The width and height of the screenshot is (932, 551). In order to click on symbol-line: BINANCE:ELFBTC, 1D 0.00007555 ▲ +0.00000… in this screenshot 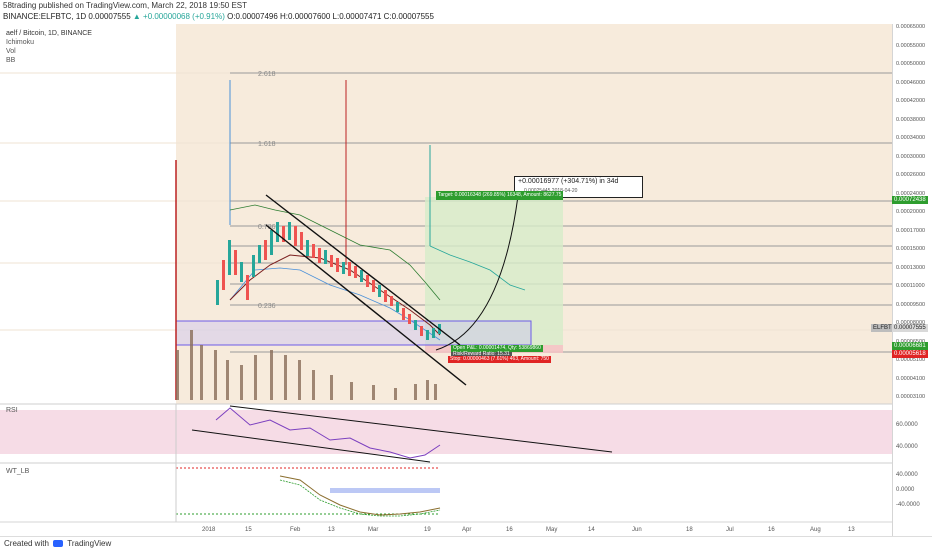, I will do `click(218, 16)`.